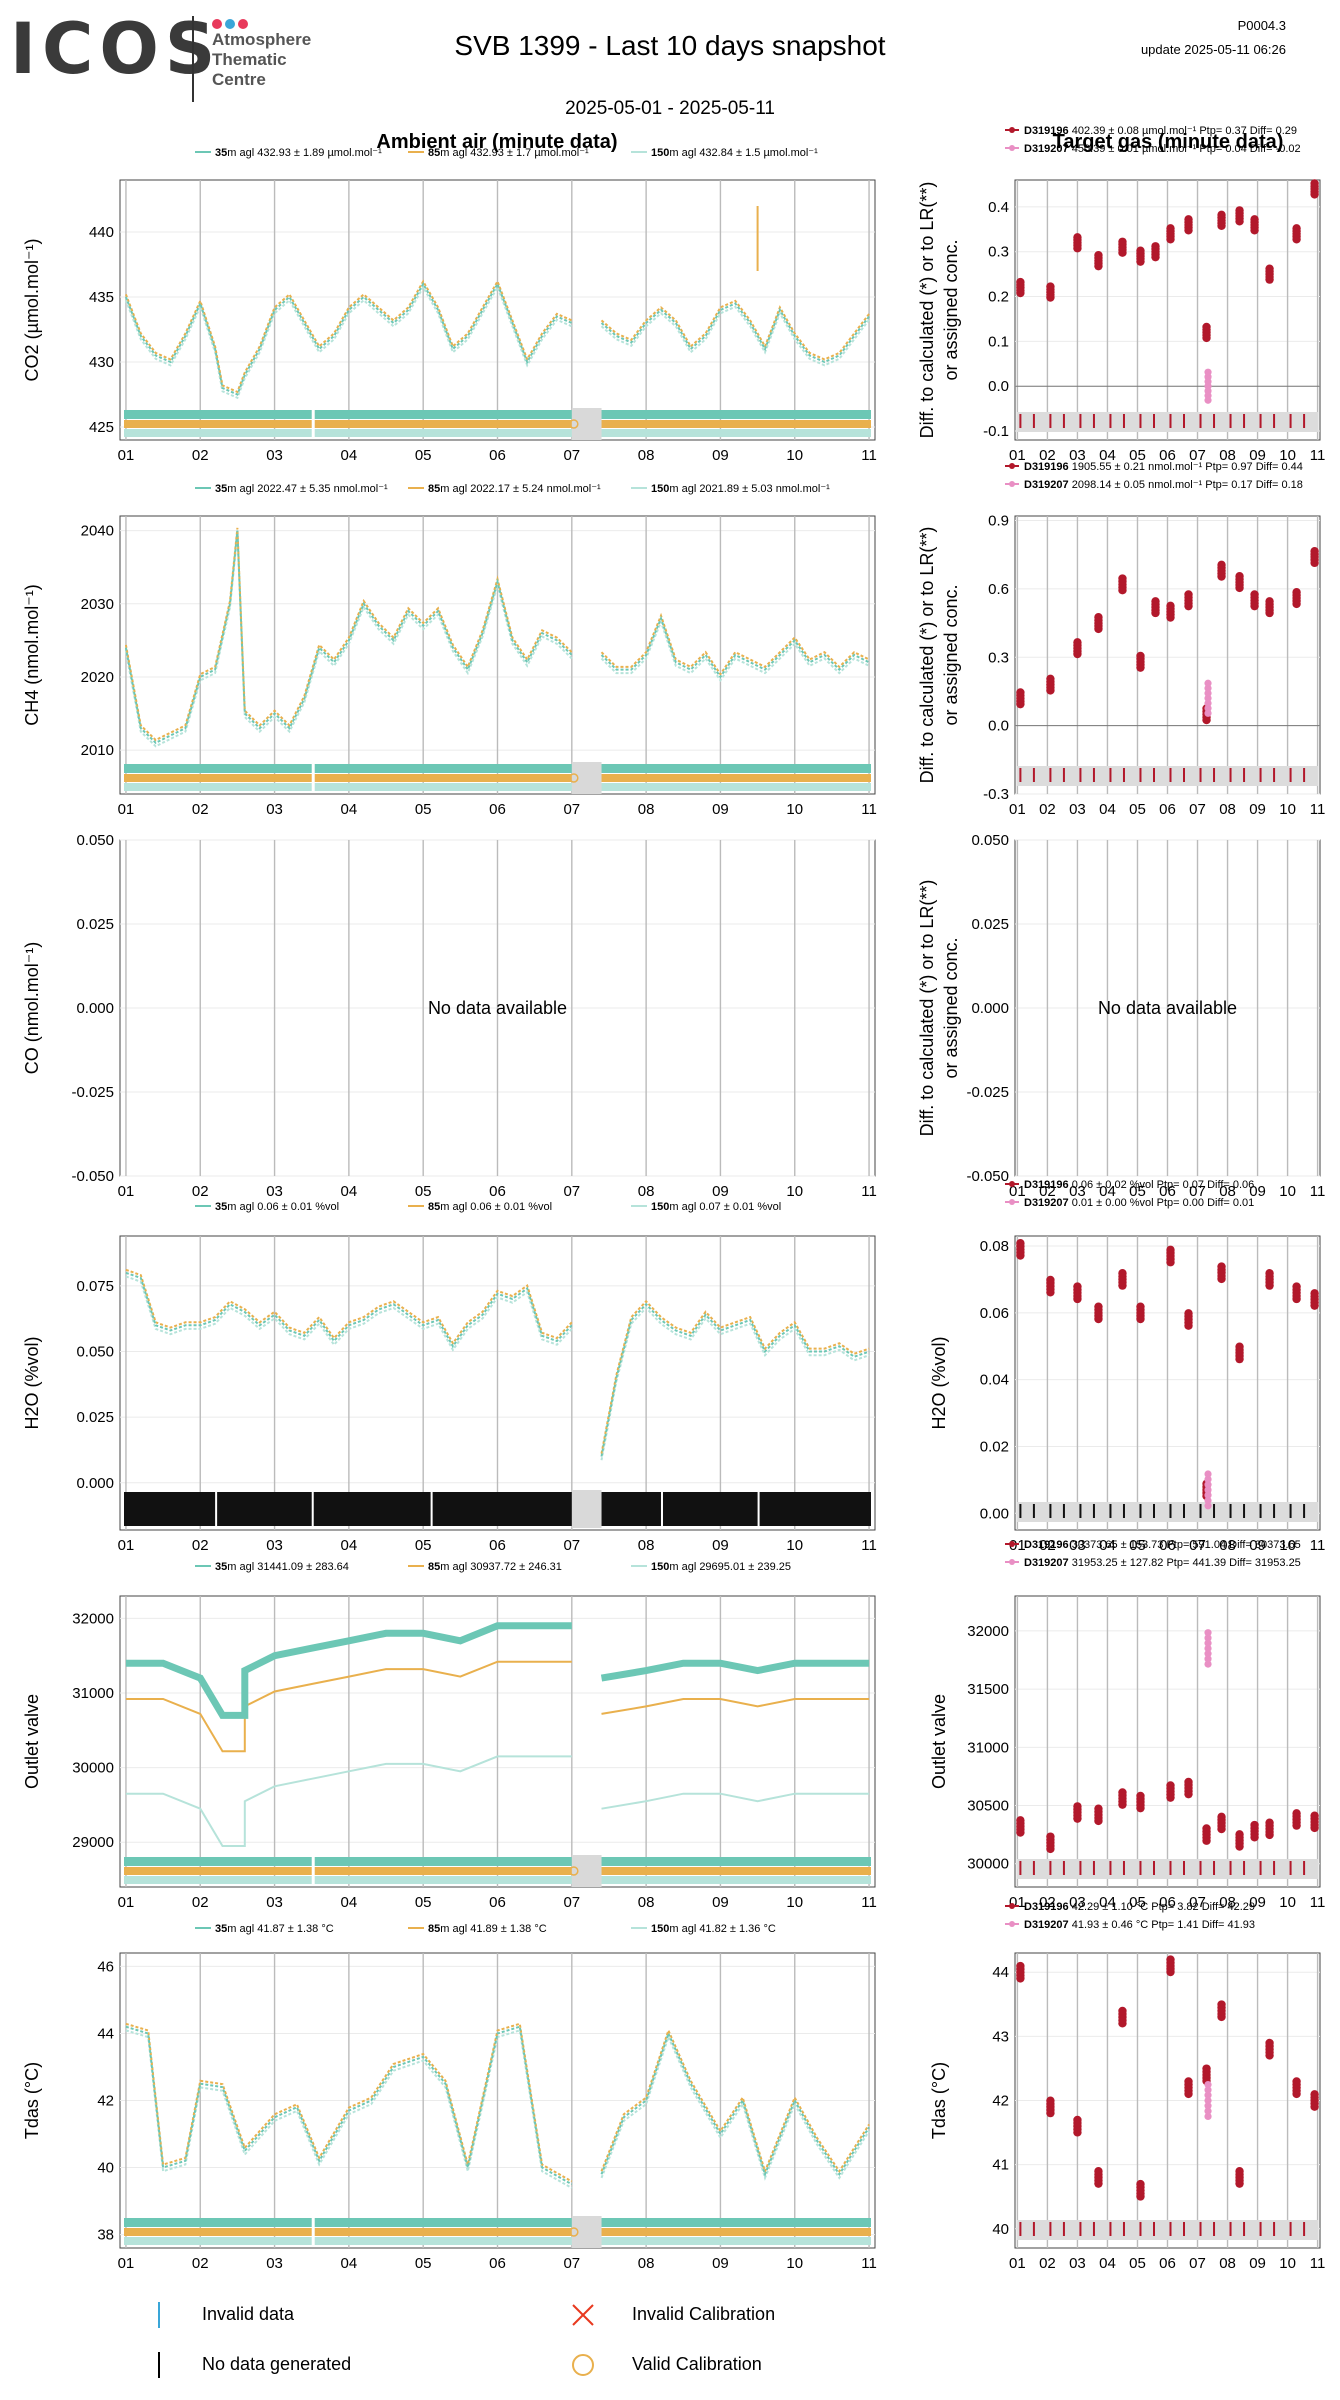 The image size is (1340, 2400). I want to click on legend-entry: 85m agl 0.06 ± 0.01 %vol, so click(490, 1207).